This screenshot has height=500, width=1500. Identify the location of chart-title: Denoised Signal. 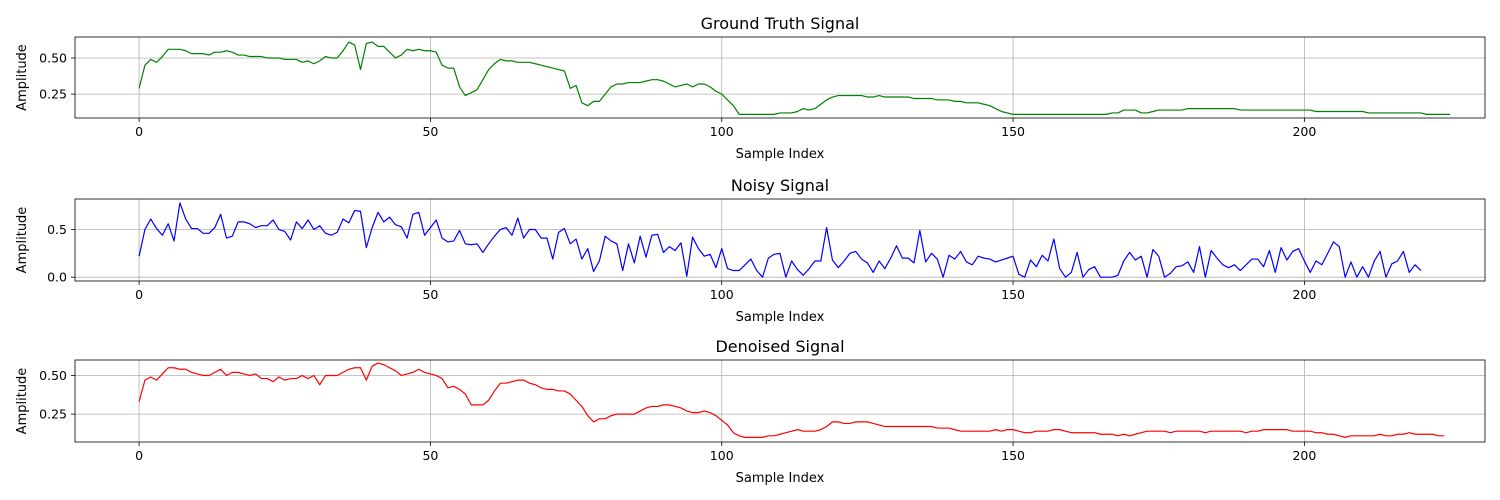
(779, 346).